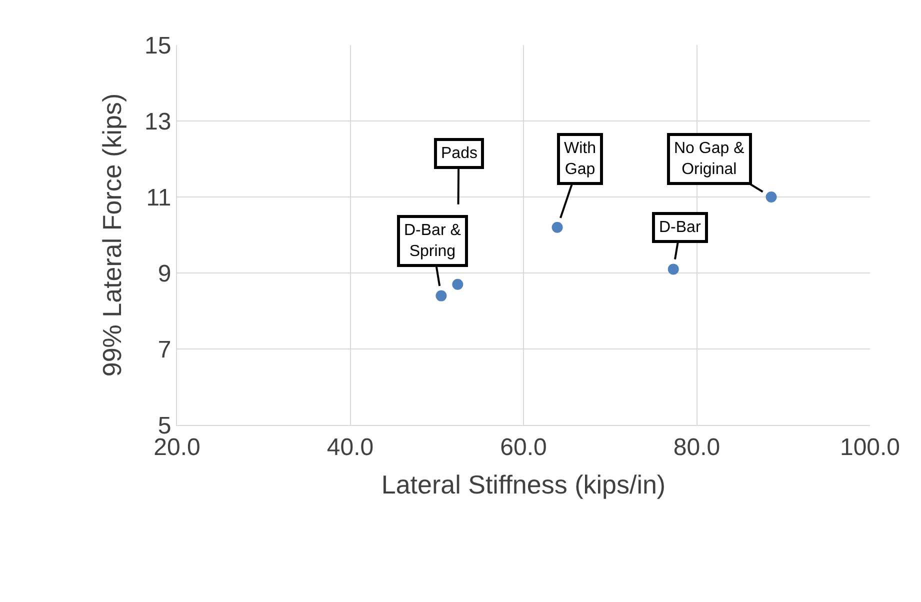  Describe the element at coordinates (159, 198) in the screenshot. I see `y-tick-label: 11` at that location.